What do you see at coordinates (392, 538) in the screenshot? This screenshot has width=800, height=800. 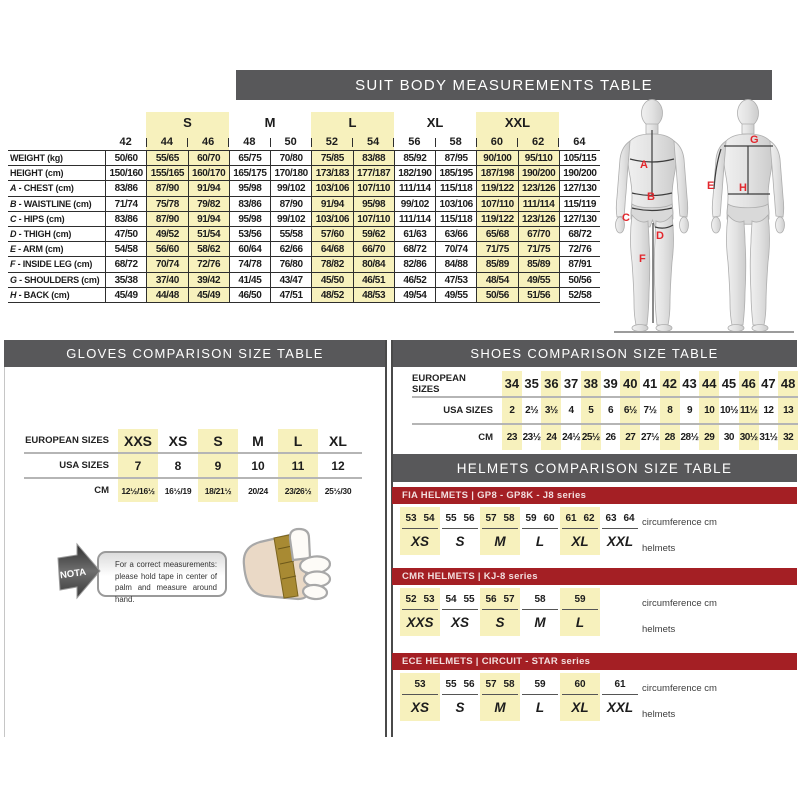 I see `panel-divider-right` at bounding box center [392, 538].